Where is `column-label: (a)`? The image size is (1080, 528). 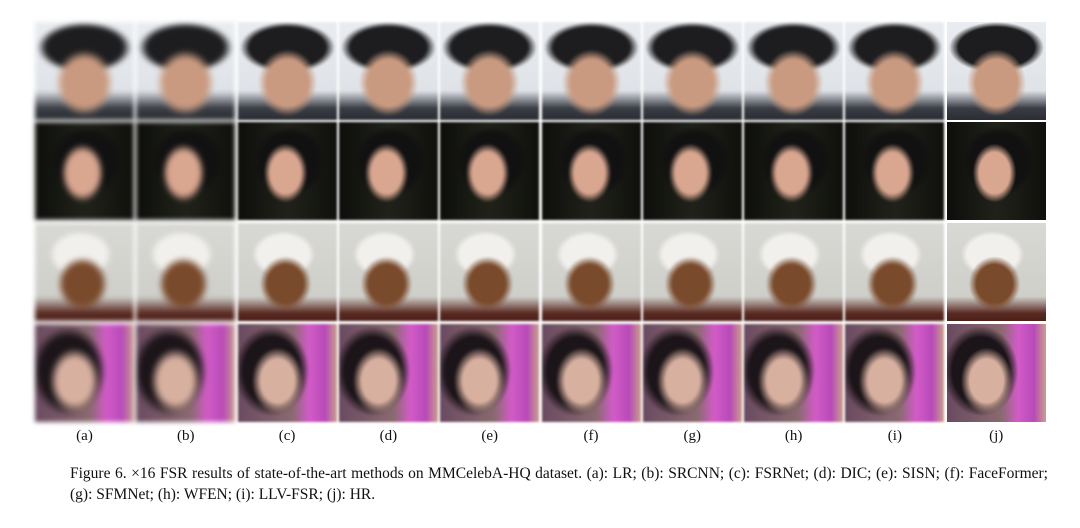 column-label: (a) is located at coordinates (84, 436).